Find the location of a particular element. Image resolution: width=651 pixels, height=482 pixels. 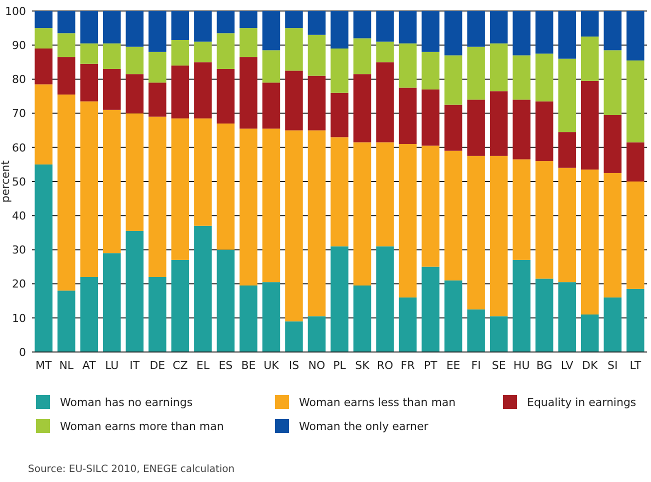

x-tick-label: FI is located at coordinates (476, 365).